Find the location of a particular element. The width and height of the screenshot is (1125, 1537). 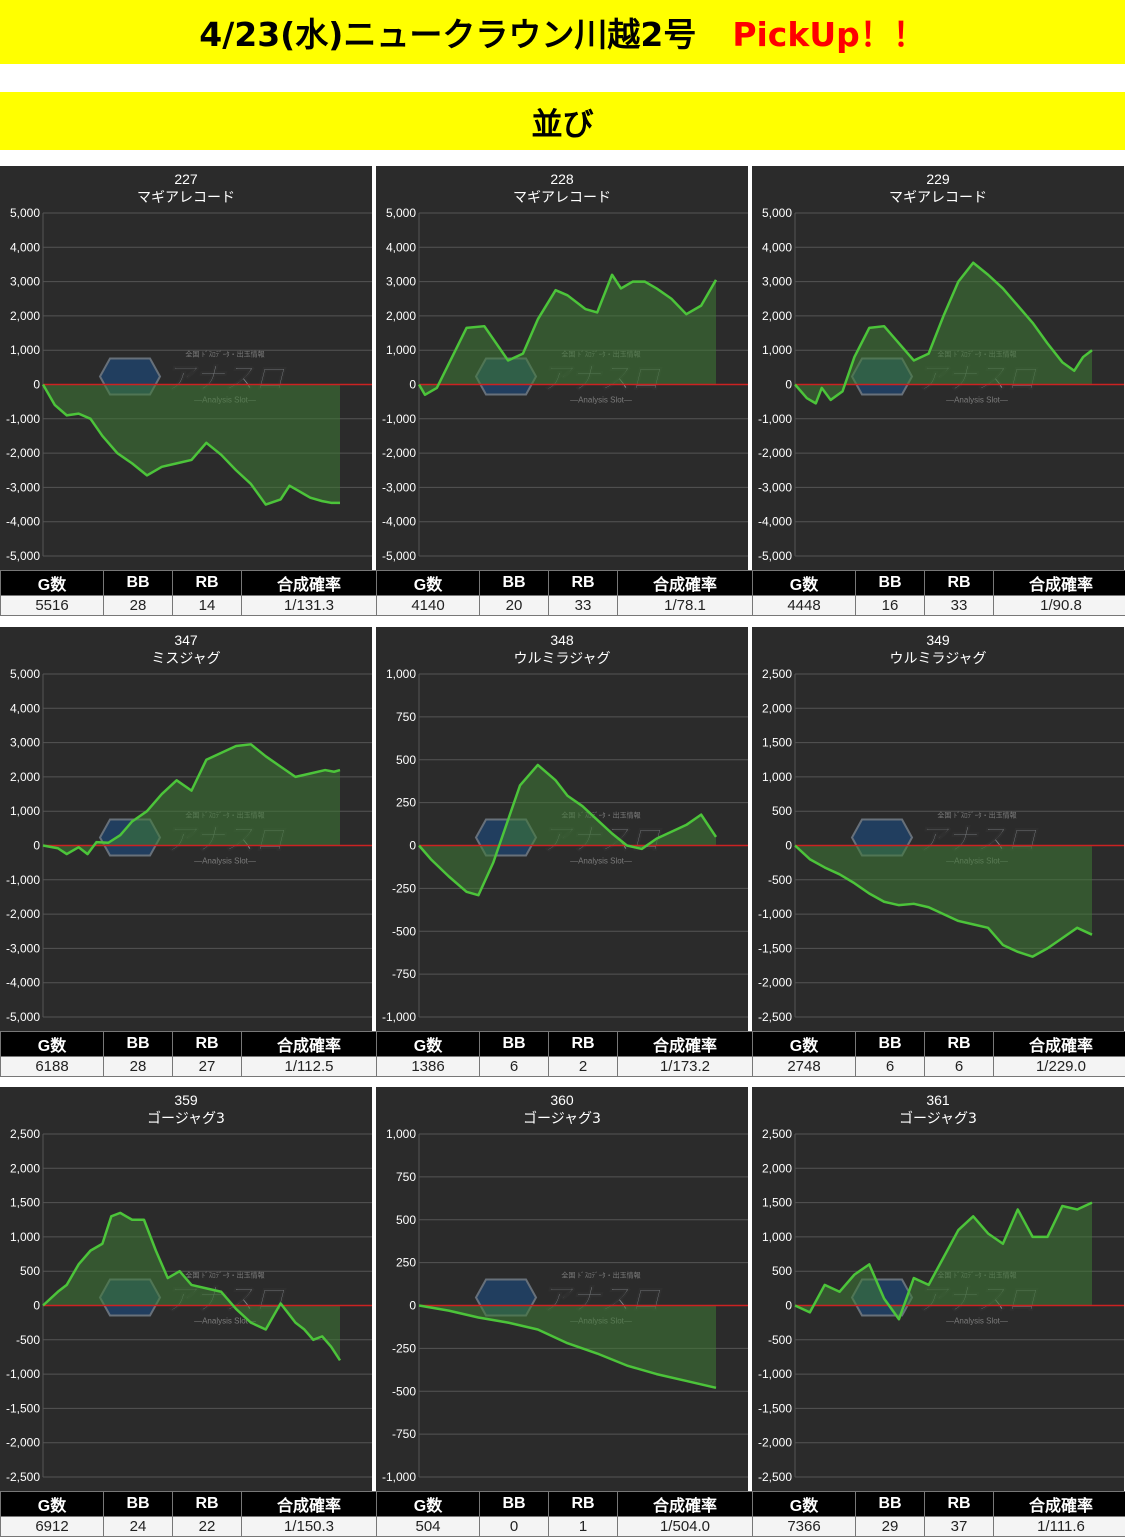

stats-value: 2 is located at coordinates (583, 1067).